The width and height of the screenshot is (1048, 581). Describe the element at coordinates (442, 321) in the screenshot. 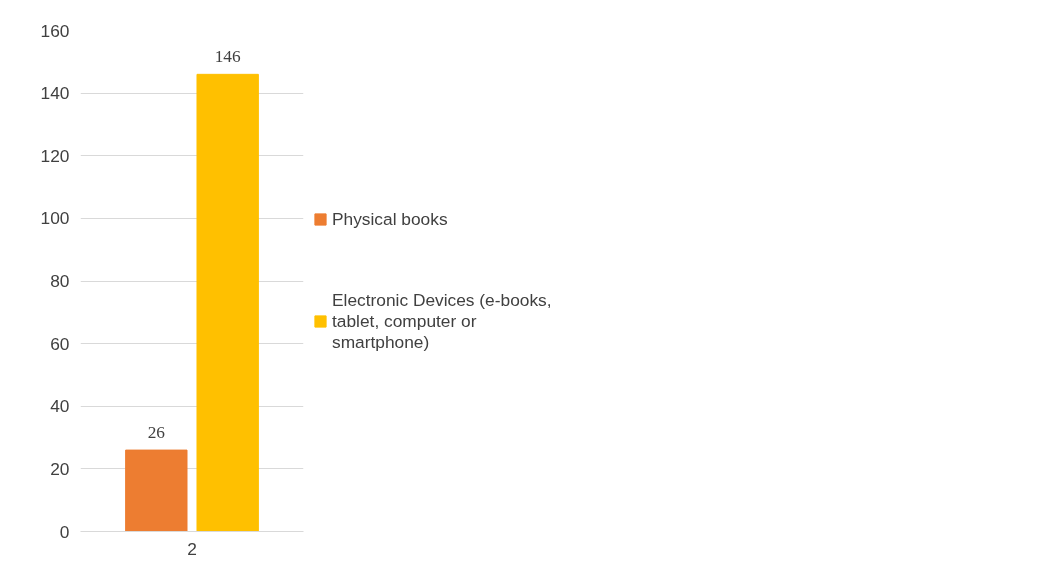

I see `legend-label: Electronic Devices (e-books, tablet, computer or smartphone)` at that location.